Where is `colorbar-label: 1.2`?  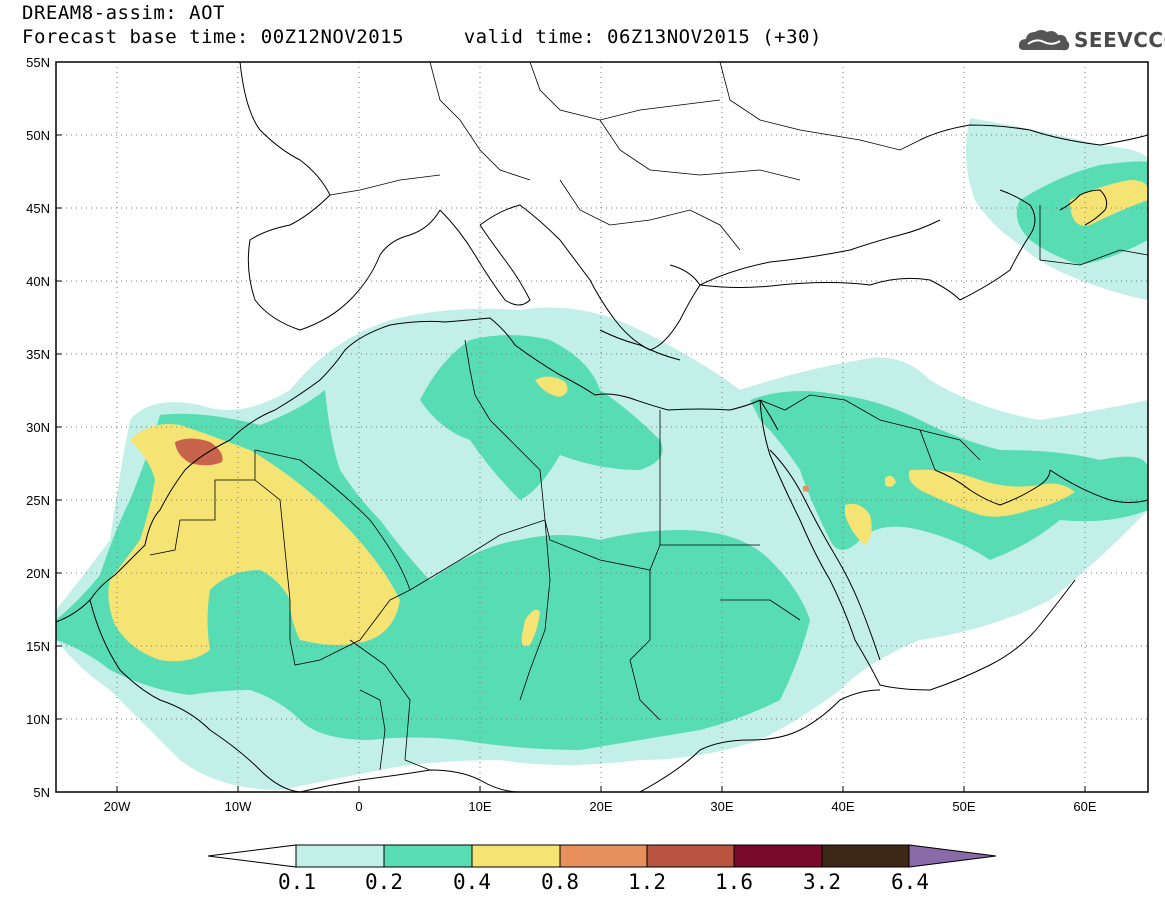 colorbar-label: 1.2 is located at coordinates (647, 882).